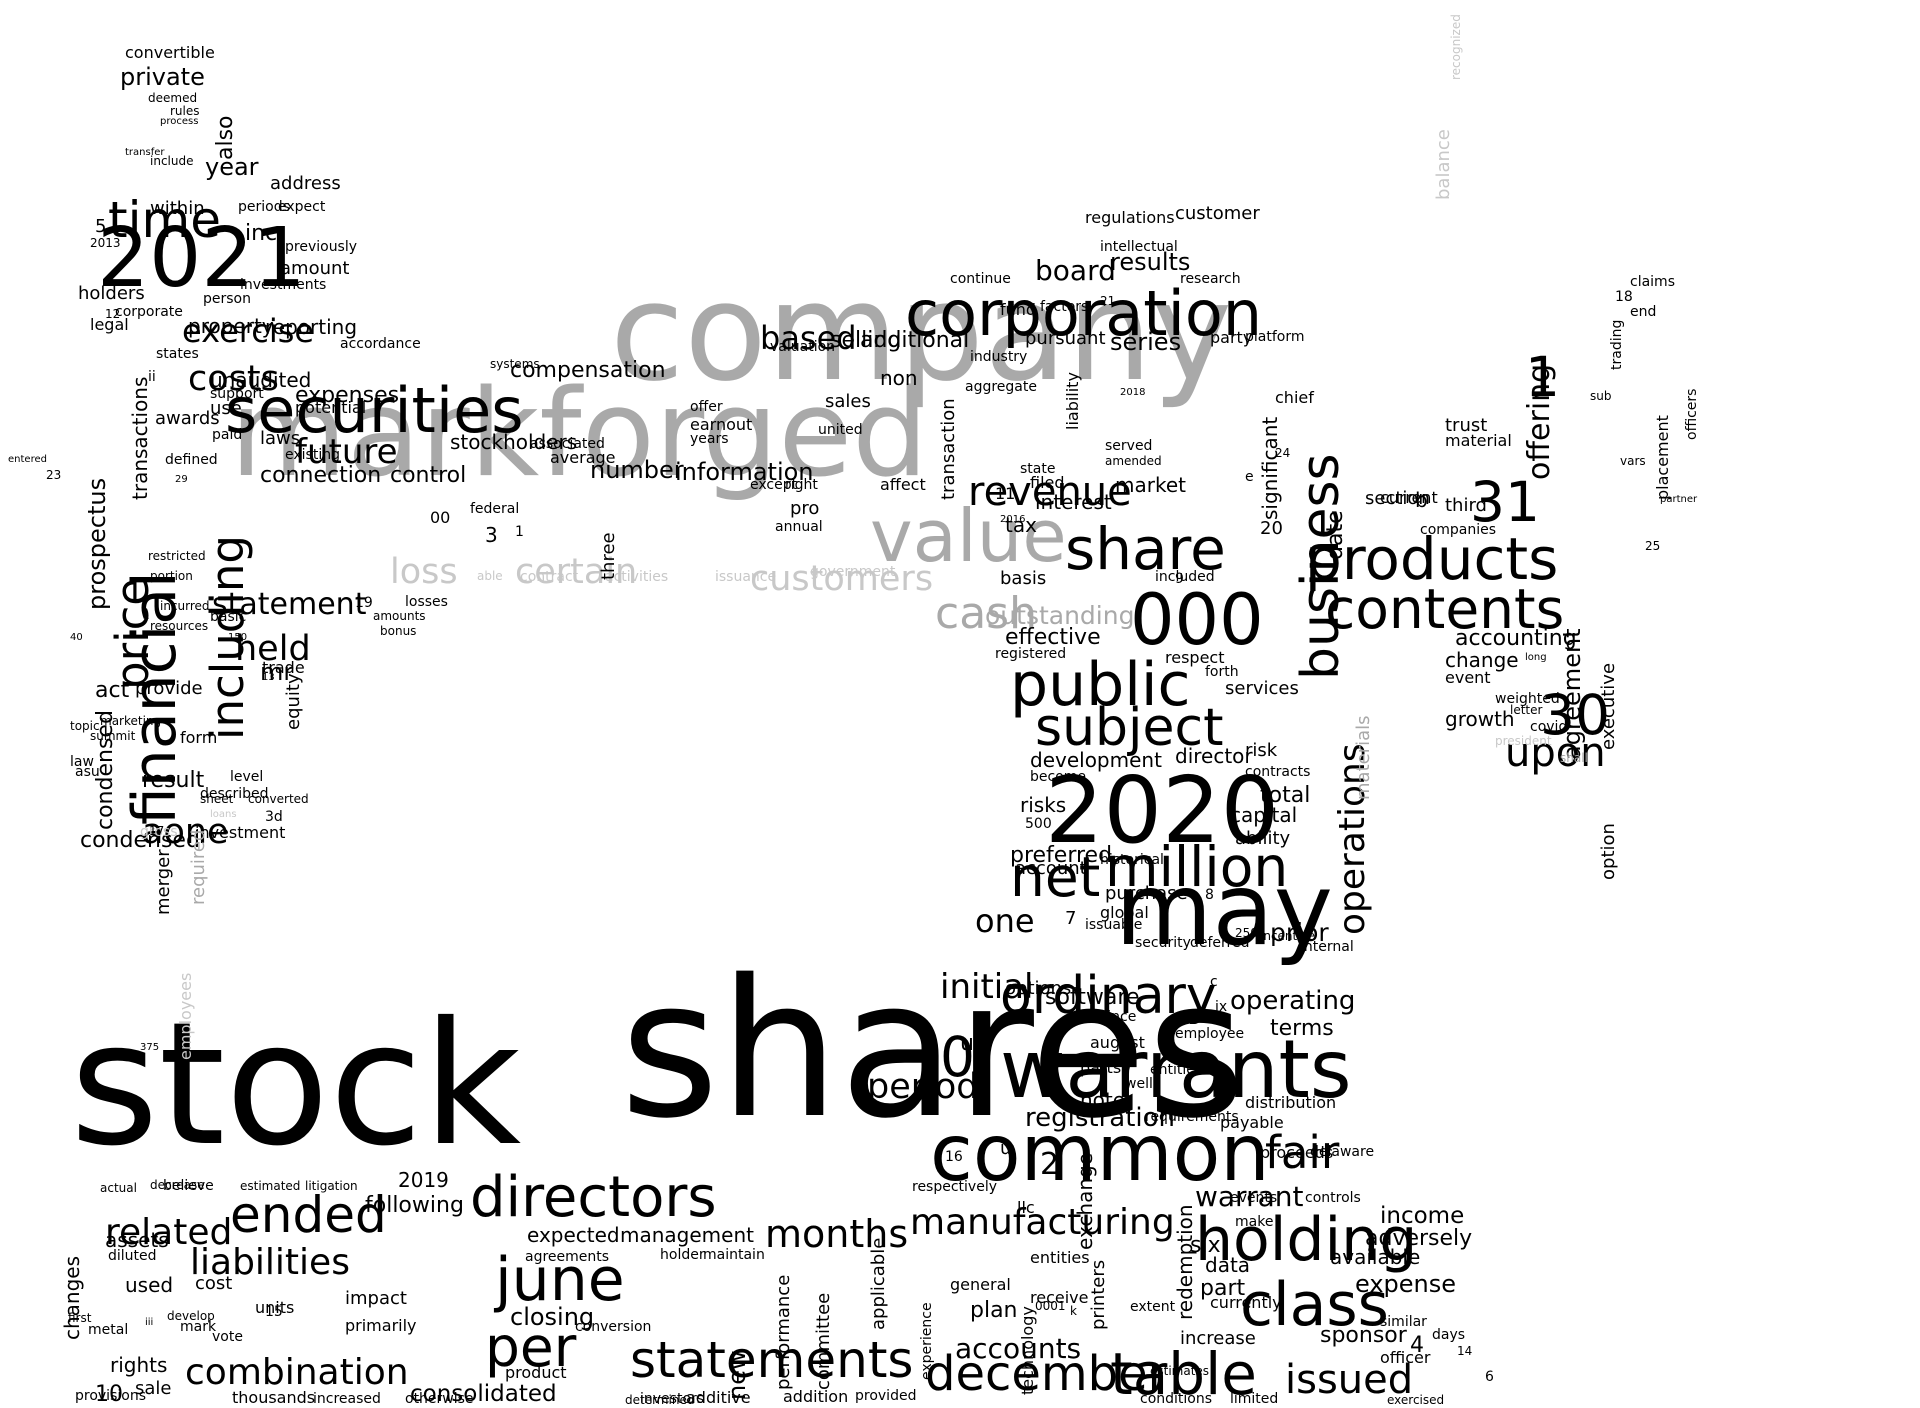 The height and width of the screenshot is (1408, 1920). I want to click on cloud-word: ability, so click(1263, 838).